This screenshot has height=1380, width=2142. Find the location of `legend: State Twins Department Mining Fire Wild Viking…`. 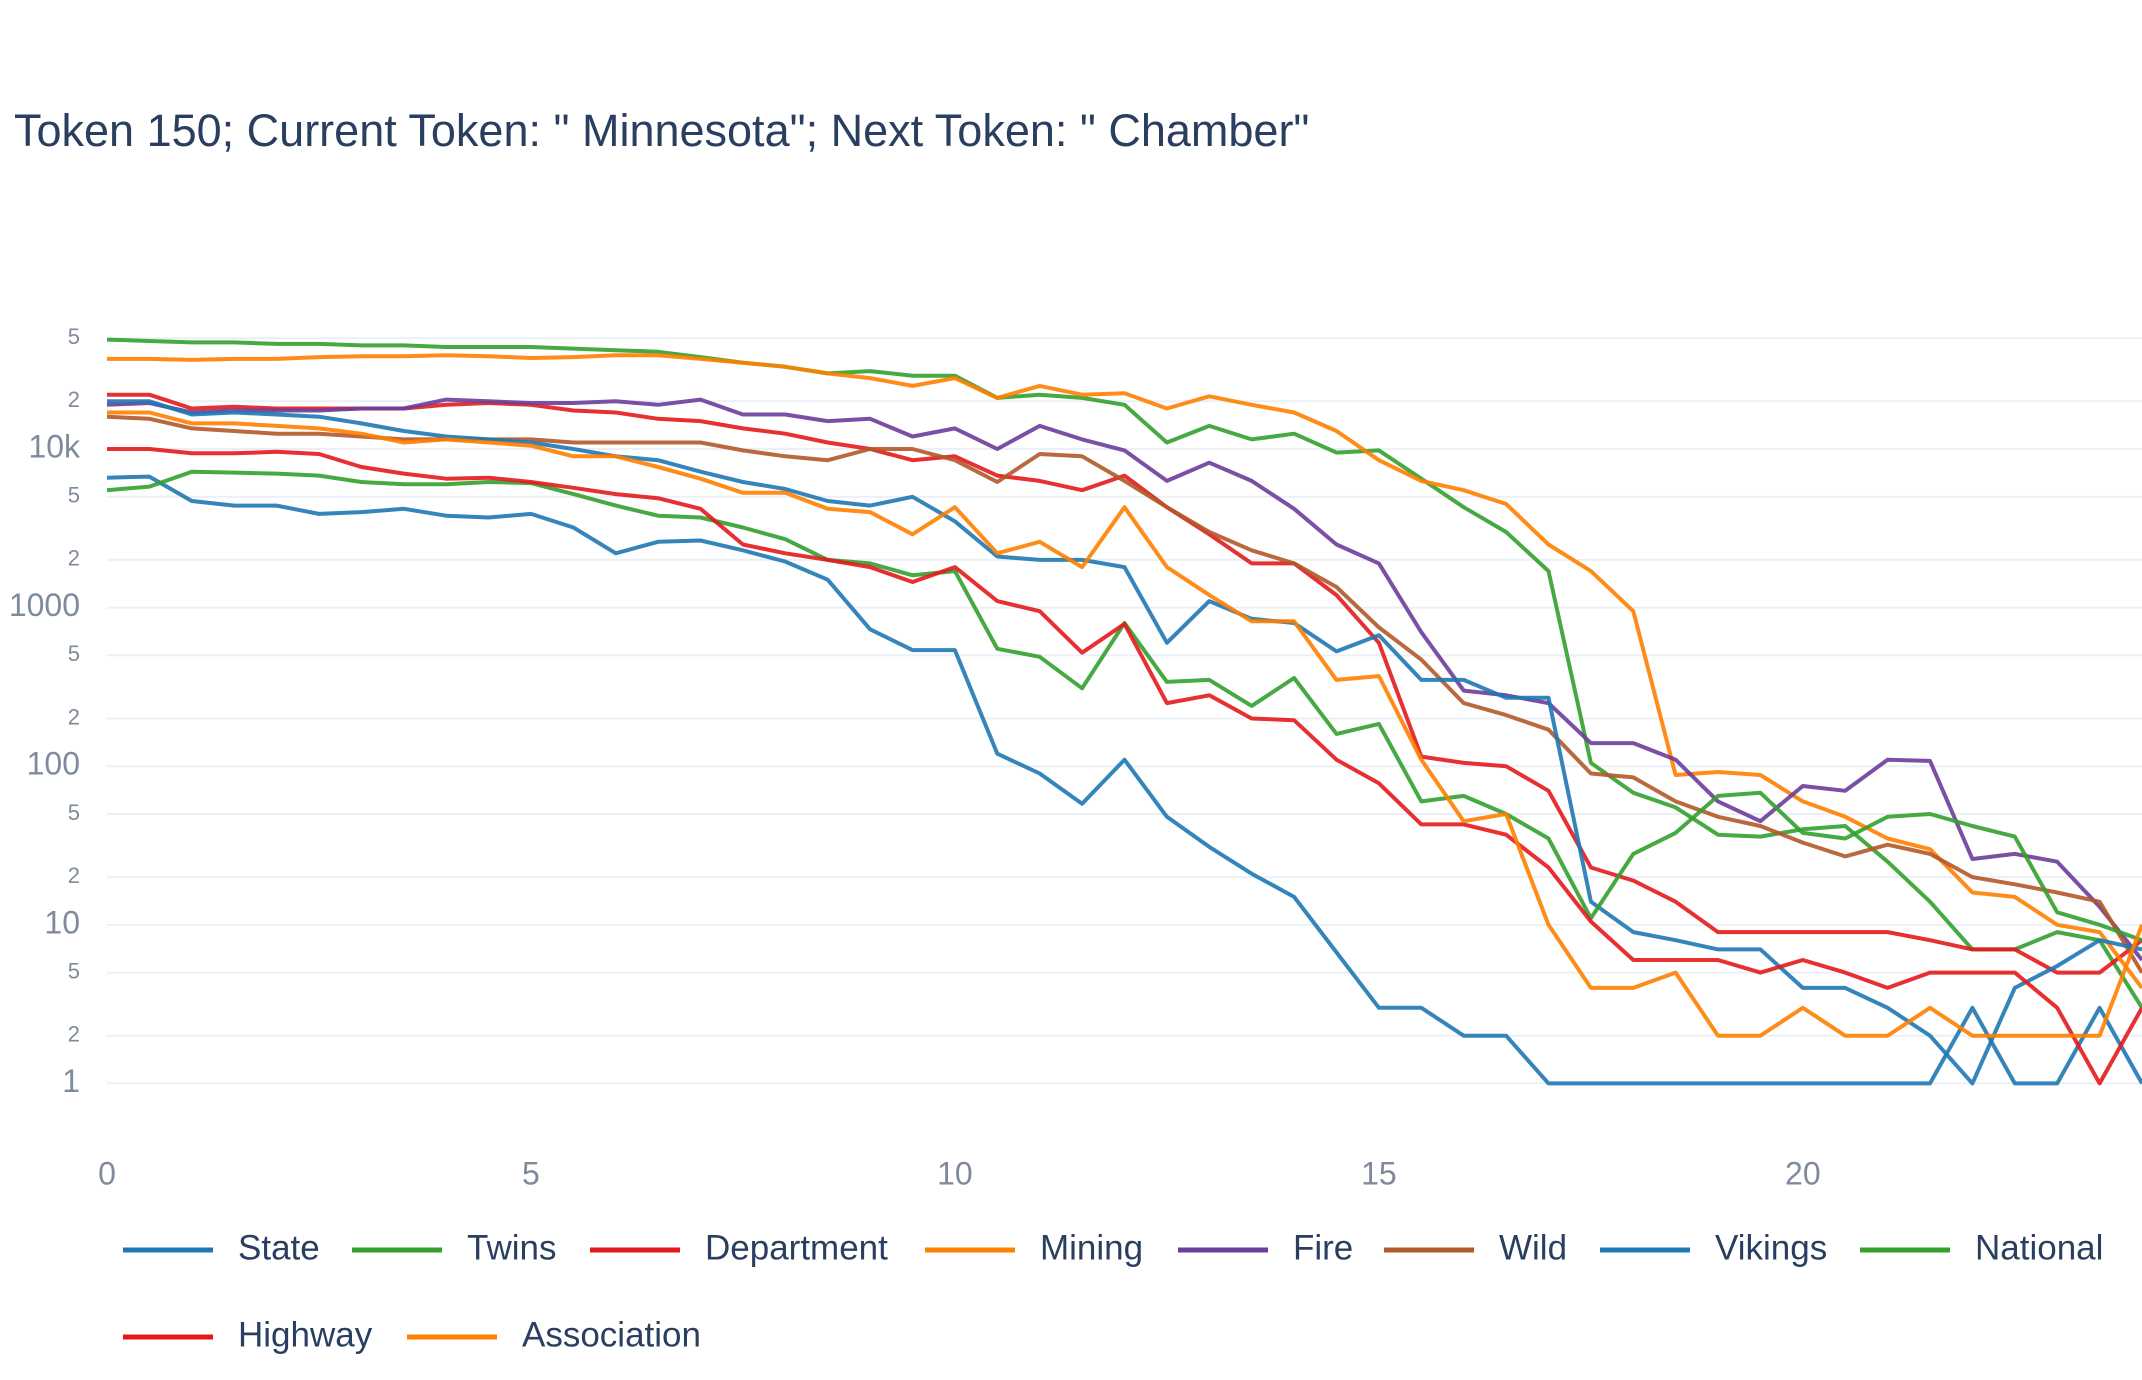

legend: State Twins Department Mining Fire Wild Viking… is located at coordinates (1113, 1291).